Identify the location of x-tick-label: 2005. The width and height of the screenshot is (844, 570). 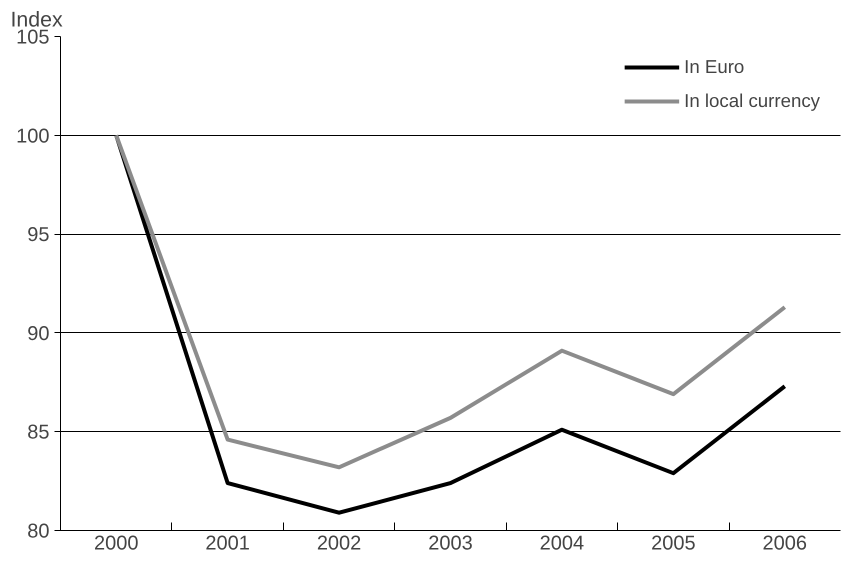
(673, 543).